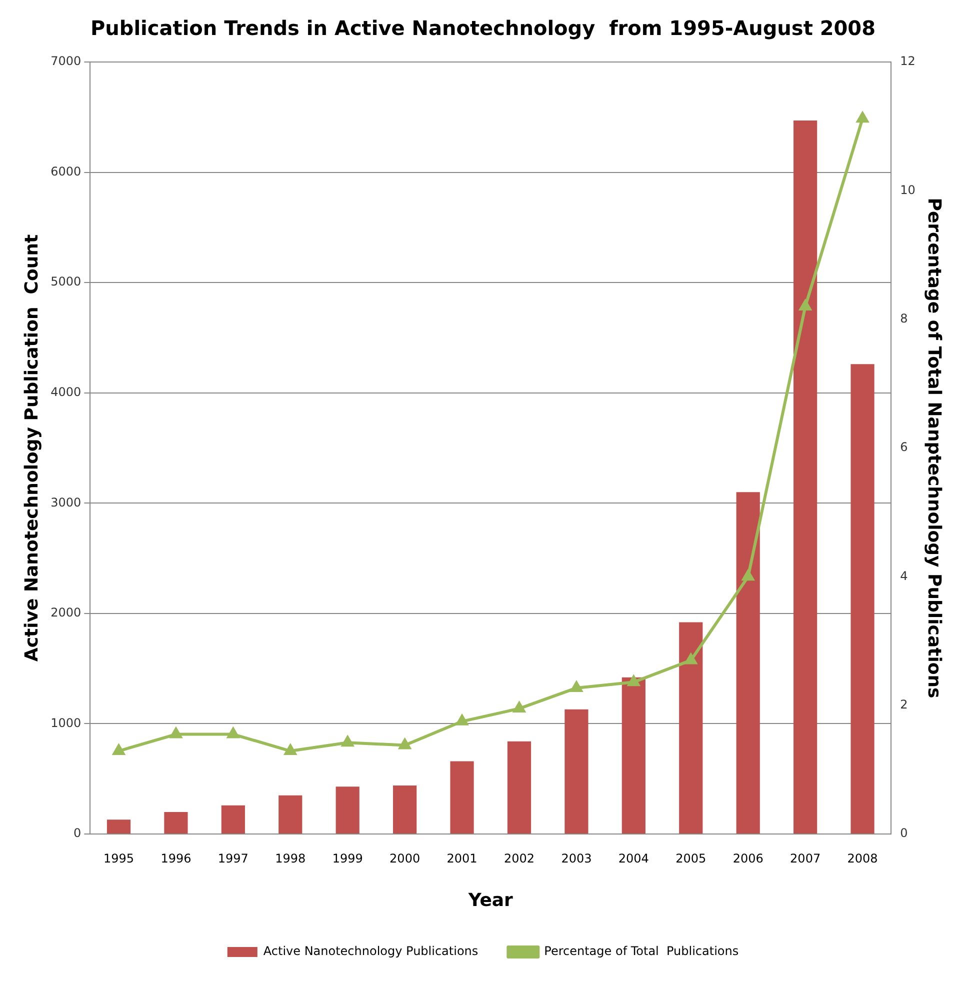 Image resolution: width=971 pixels, height=993 pixels. I want to click on y2-tick-label: 2, so click(904, 704).